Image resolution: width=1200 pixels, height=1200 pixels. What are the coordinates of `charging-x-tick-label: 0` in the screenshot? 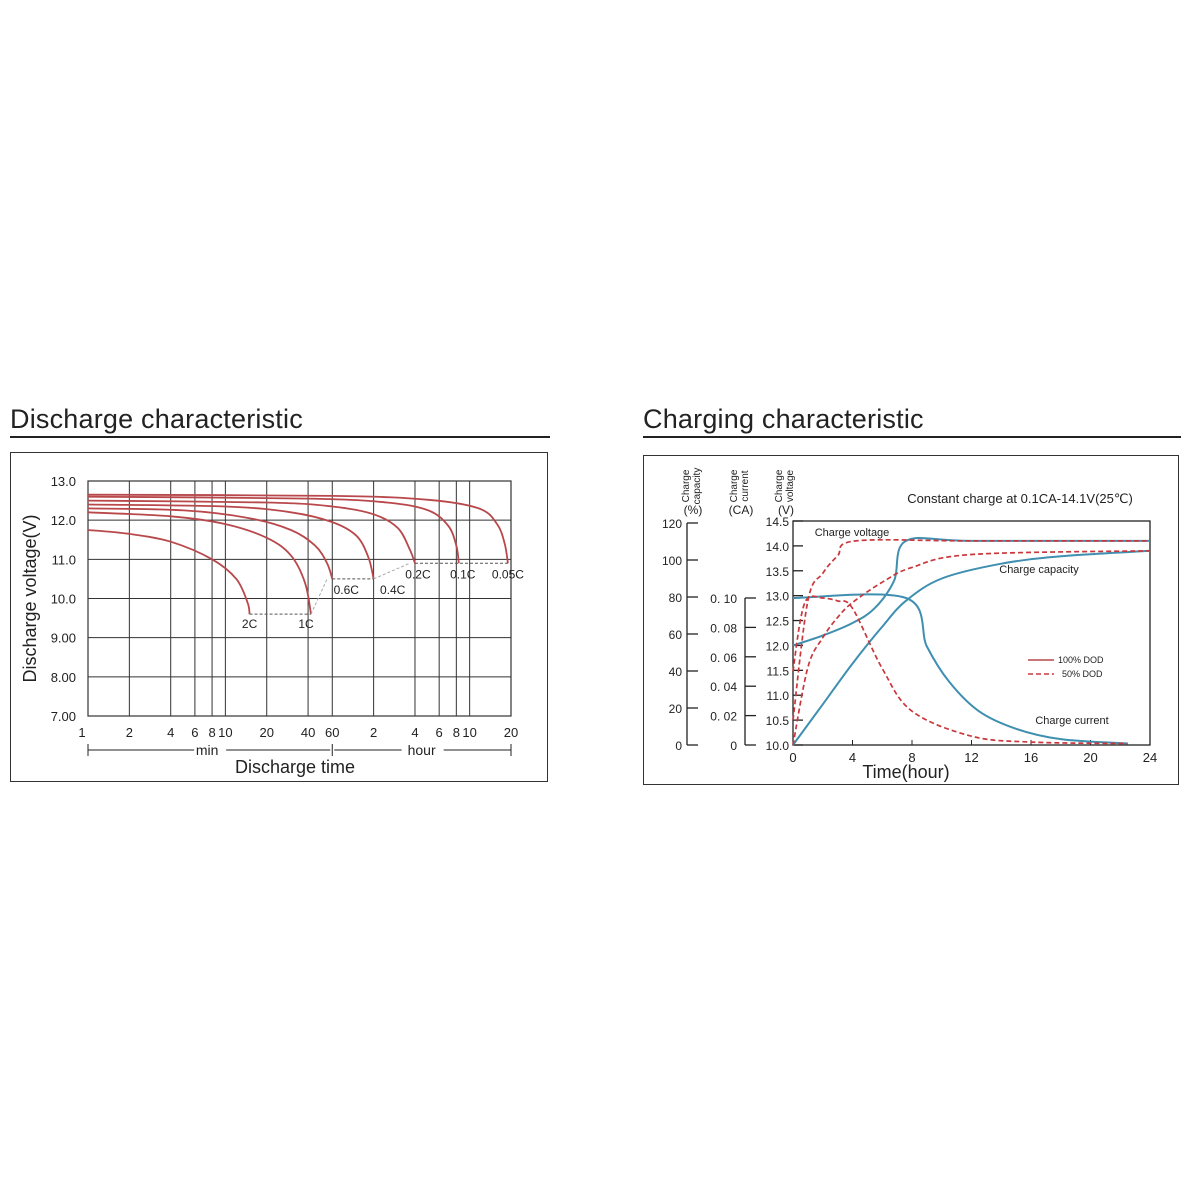 It's located at (792, 757).